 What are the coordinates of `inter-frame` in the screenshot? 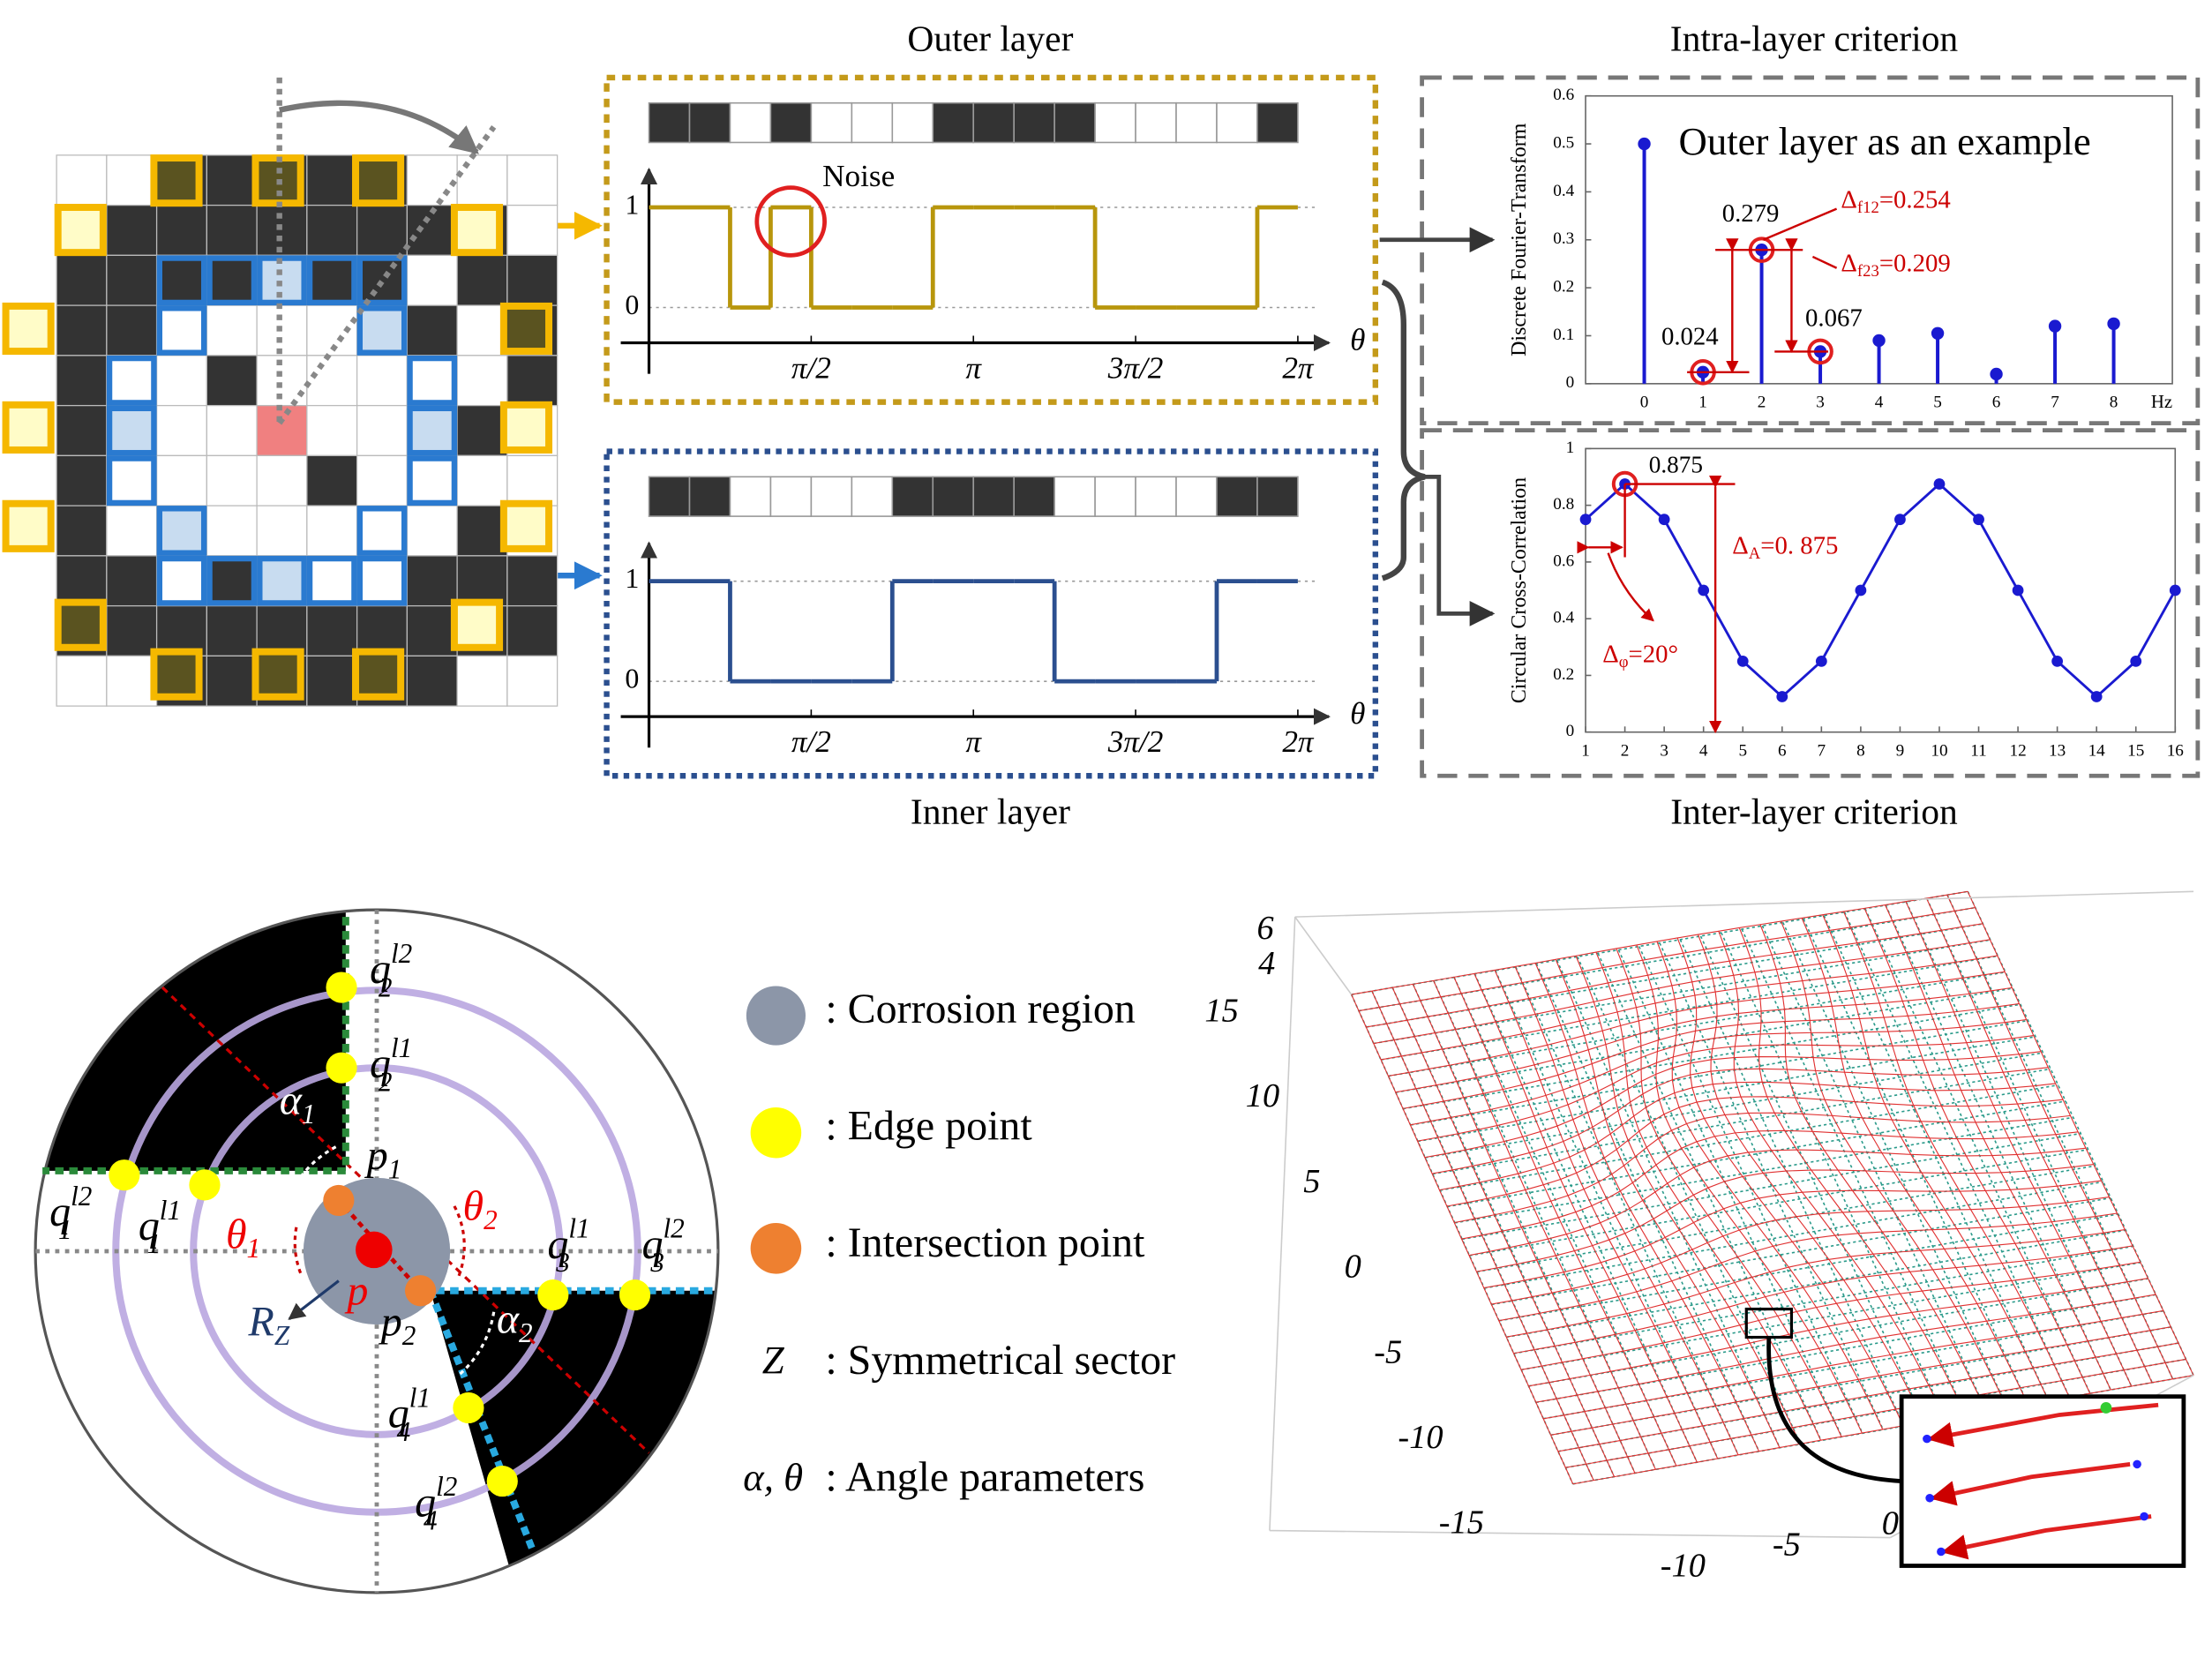 It's located at (1811, 603).